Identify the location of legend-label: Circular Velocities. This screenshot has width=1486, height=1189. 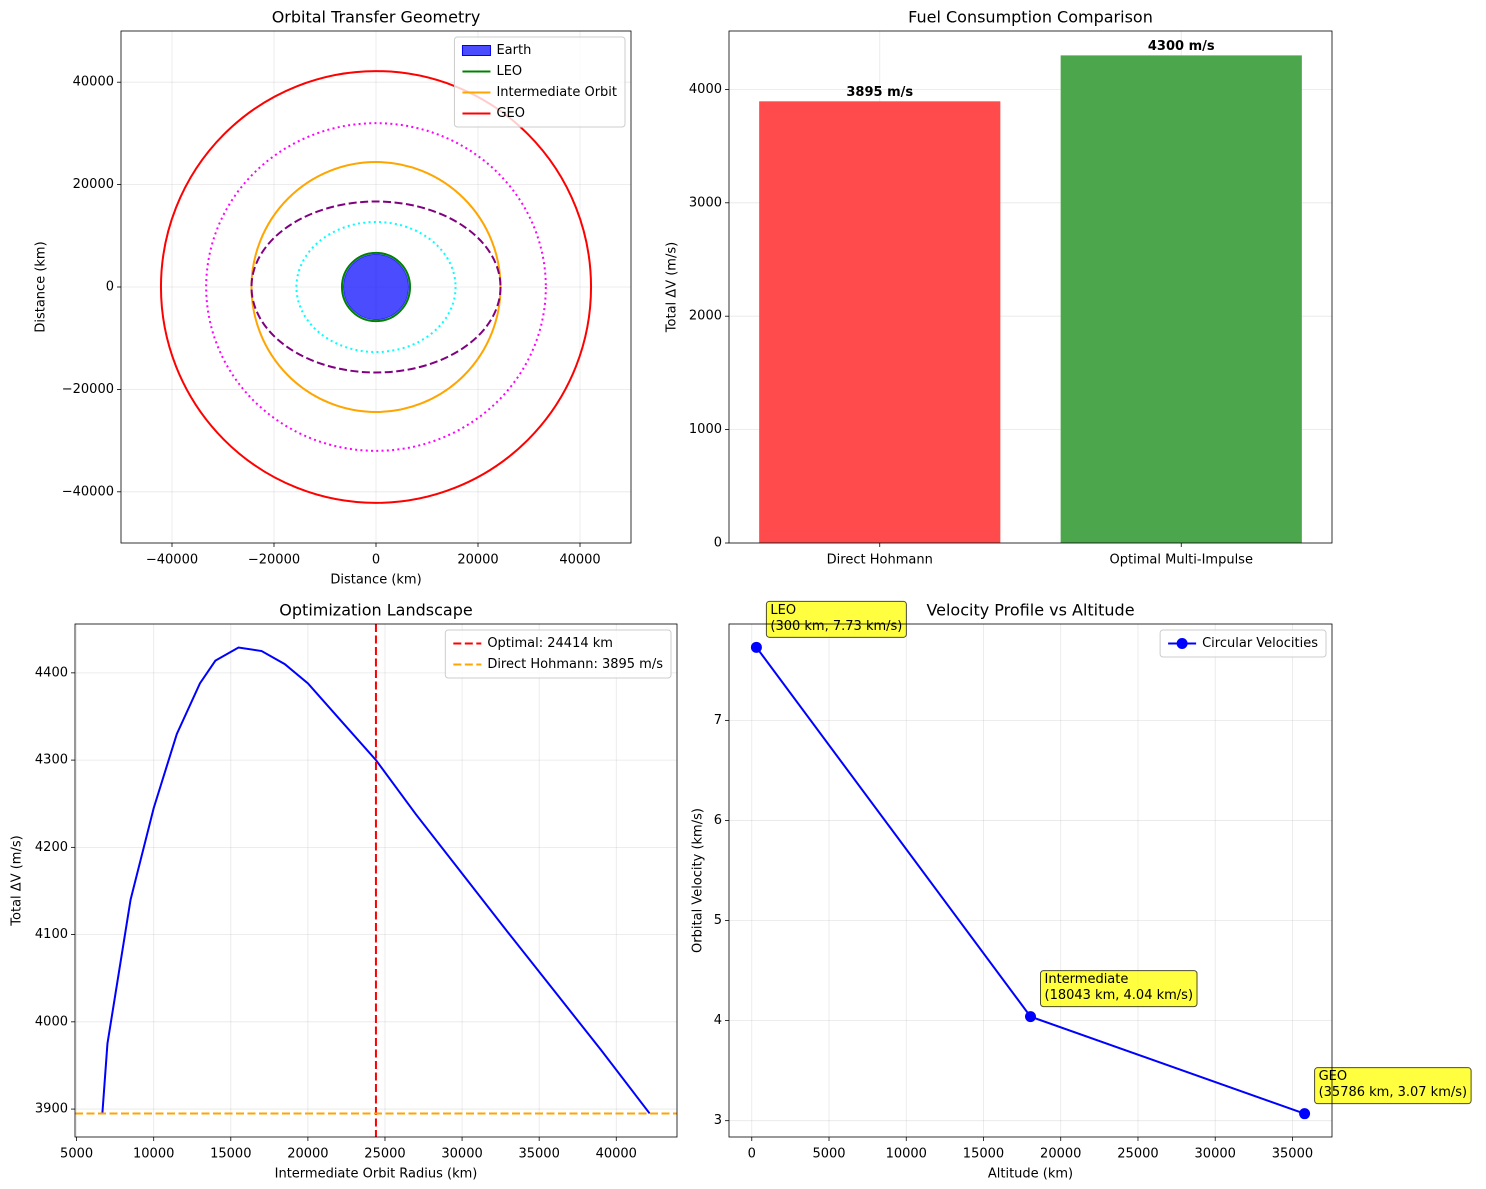
(1260, 643).